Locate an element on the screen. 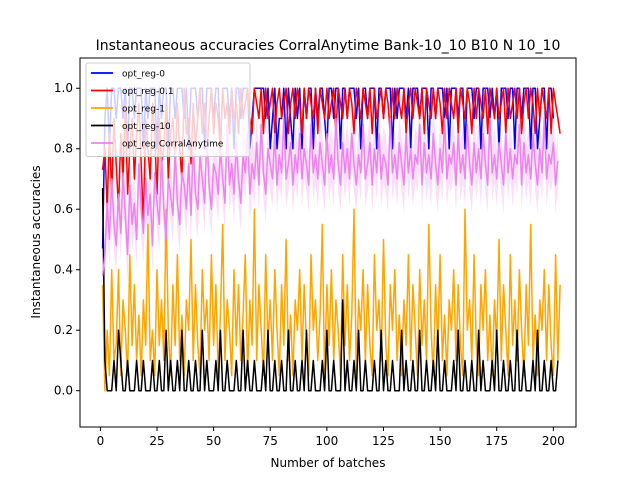 Image resolution: width=640 pixels, height=480 pixels. x-axis: 0 25 50 75 100 125 150 175 200 is located at coordinates (331, 437).